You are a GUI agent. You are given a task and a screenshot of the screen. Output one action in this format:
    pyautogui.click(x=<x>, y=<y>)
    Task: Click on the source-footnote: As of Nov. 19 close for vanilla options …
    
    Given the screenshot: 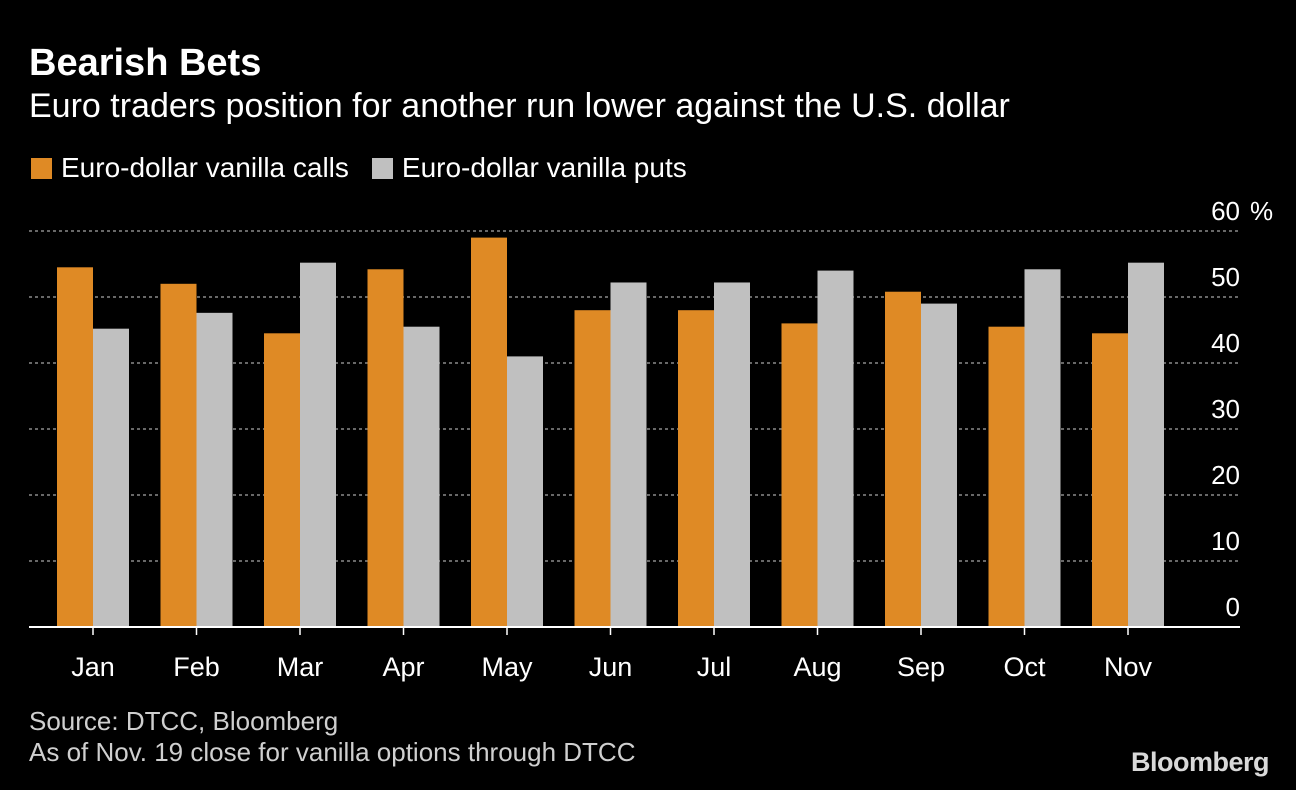 What is the action you would take?
    pyautogui.click(x=332, y=752)
    